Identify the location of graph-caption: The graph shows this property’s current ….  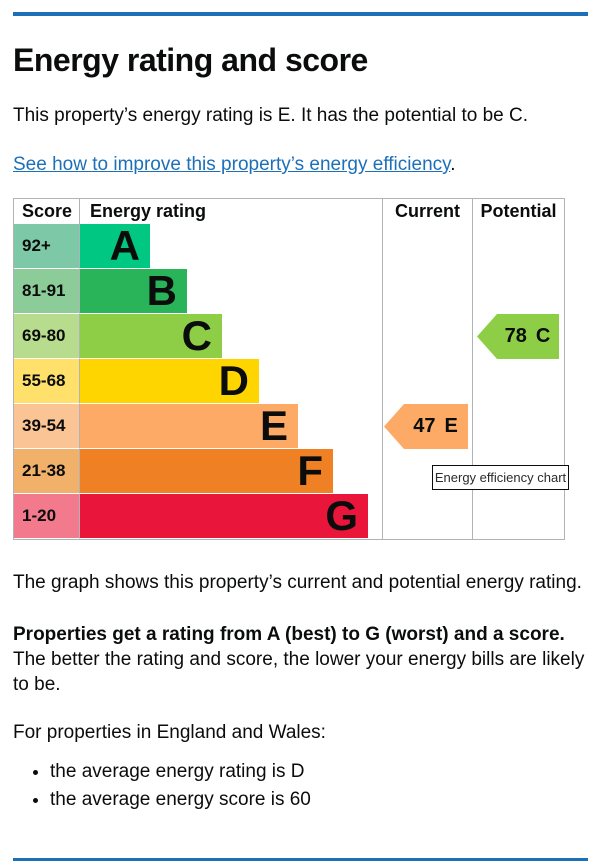
(297, 582).